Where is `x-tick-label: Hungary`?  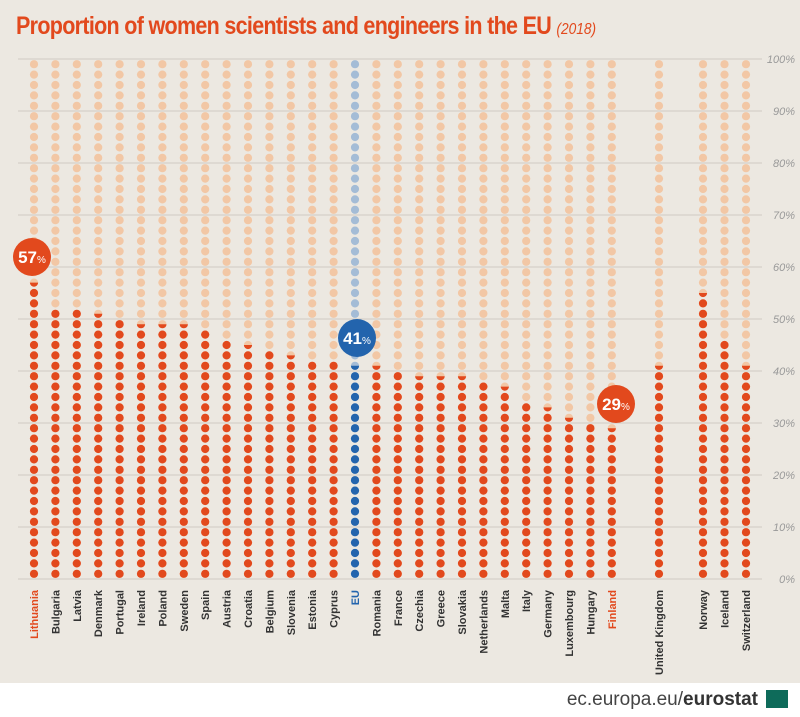
x-tick-label: Hungary is located at coordinates (591, 612).